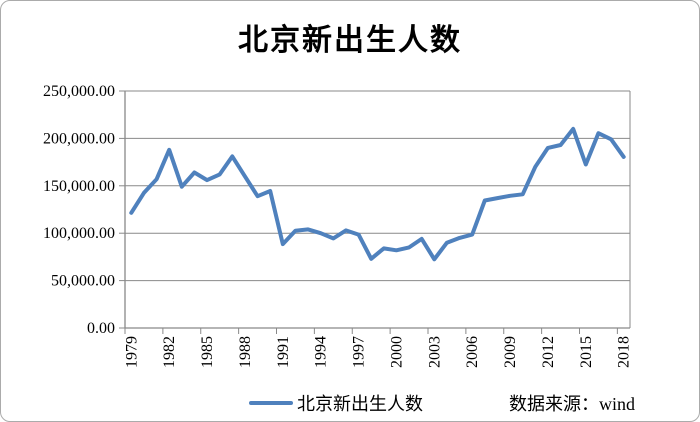 Image resolution: width=700 pixels, height=422 pixels. I want to click on legend: 北京新出生人数, so click(336, 403).